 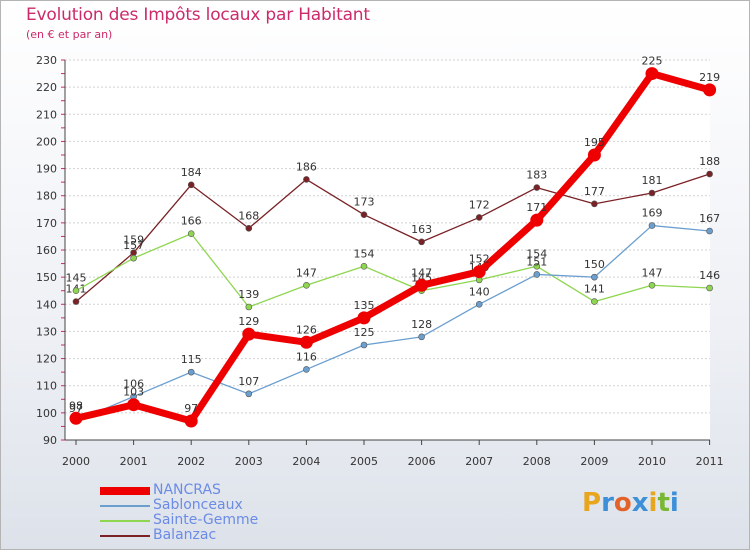 I want to click on legend-label-sablonceaux: Sablonceaux, so click(x=198, y=505).